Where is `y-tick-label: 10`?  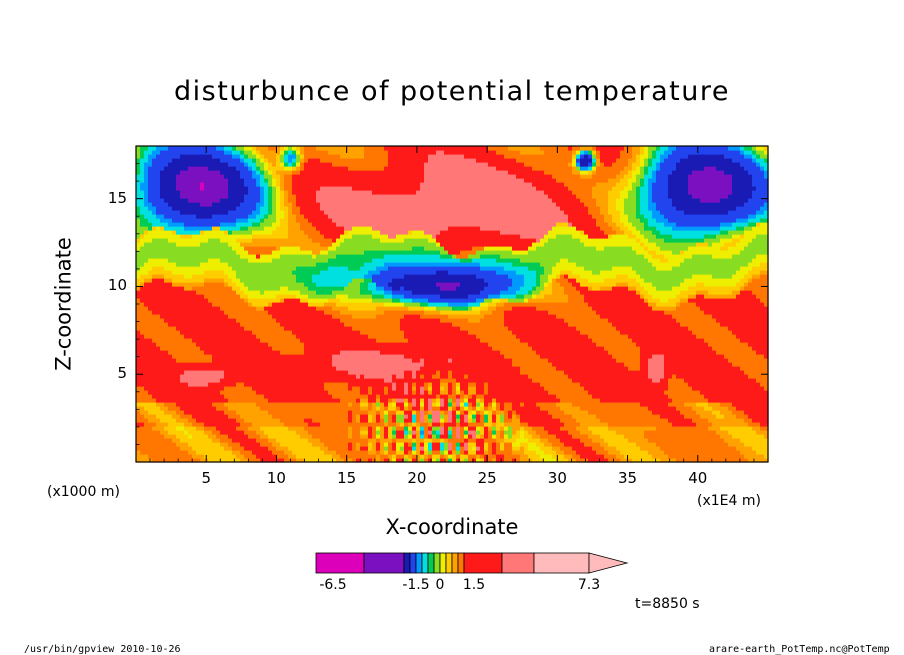 y-tick-label: 10 is located at coordinates (107, 285).